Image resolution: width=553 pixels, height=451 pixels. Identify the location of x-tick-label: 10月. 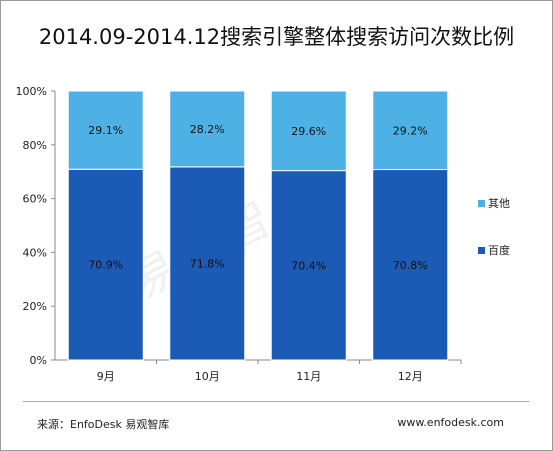
(207, 376).